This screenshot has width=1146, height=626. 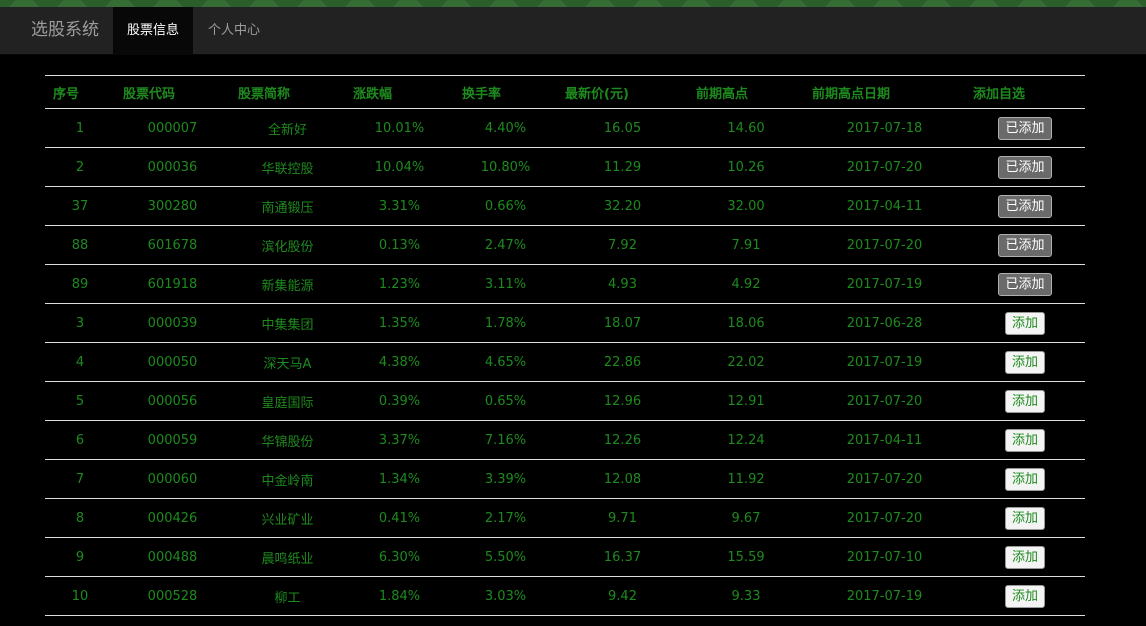 What do you see at coordinates (80, 596) in the screenshot?
I see `cell-index: 10` at bounding box center [80, 596].